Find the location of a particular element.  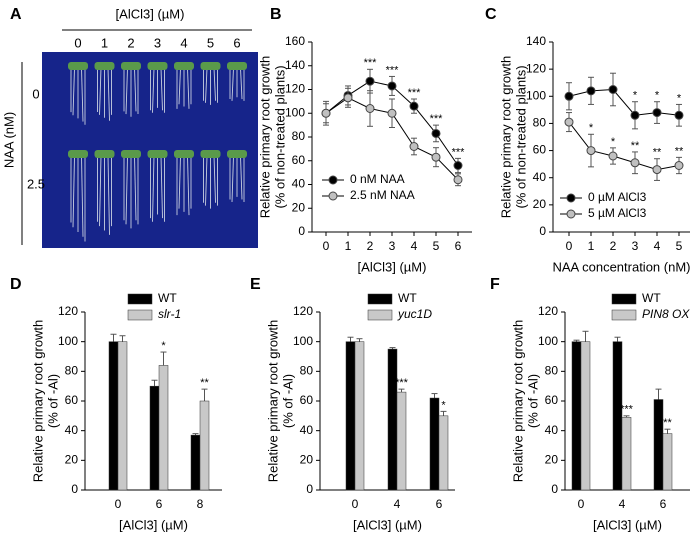

legend-label: WT is located at coordinates (407, 298).